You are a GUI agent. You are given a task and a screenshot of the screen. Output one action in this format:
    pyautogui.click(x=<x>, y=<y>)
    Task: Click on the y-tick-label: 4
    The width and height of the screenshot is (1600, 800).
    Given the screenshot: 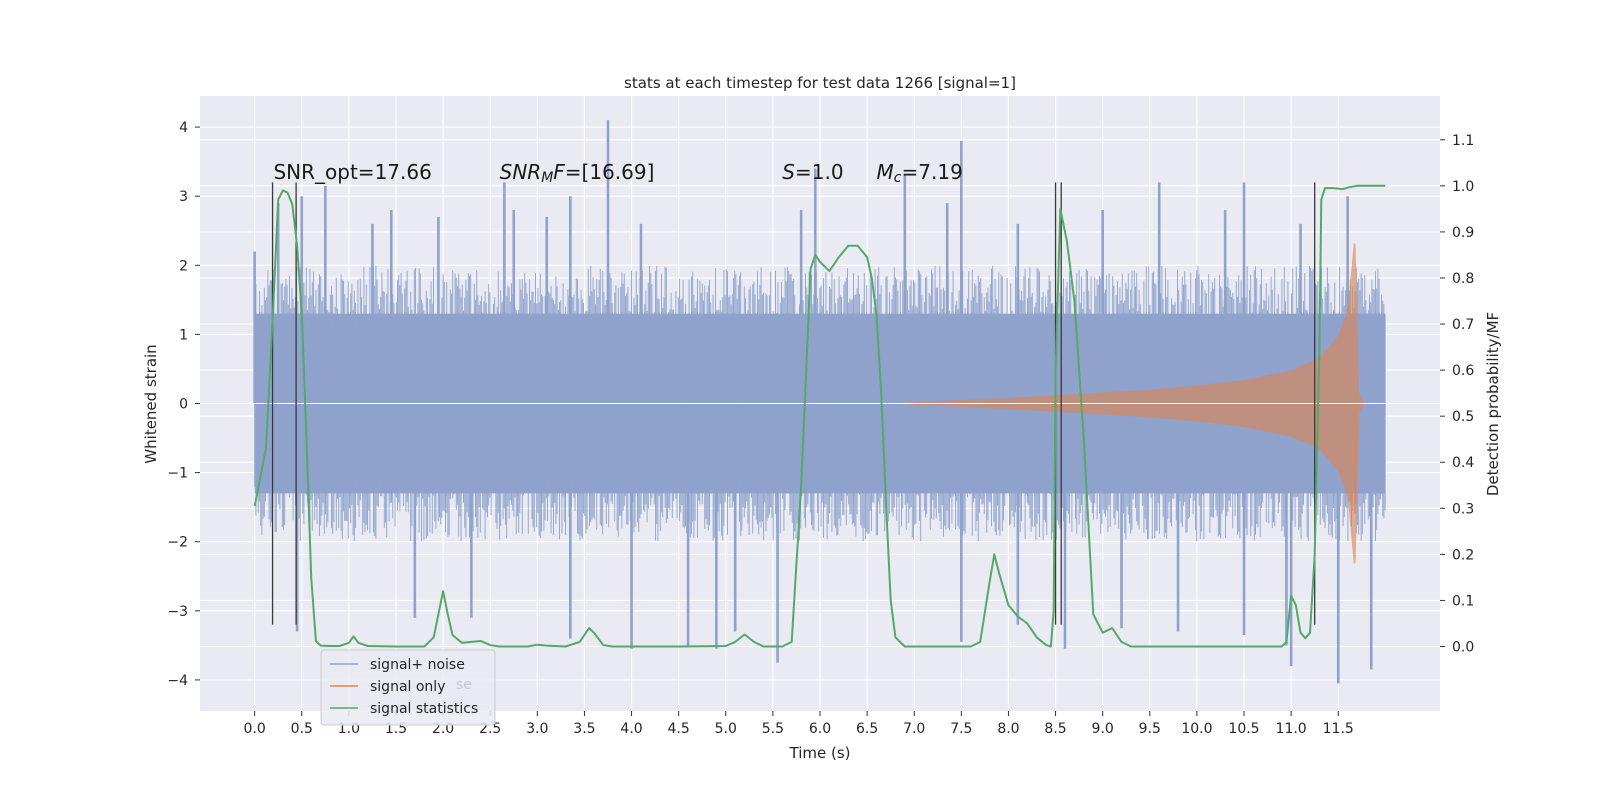 What is the action you would take?
    pyautogui.click(x=183, y=128)
    